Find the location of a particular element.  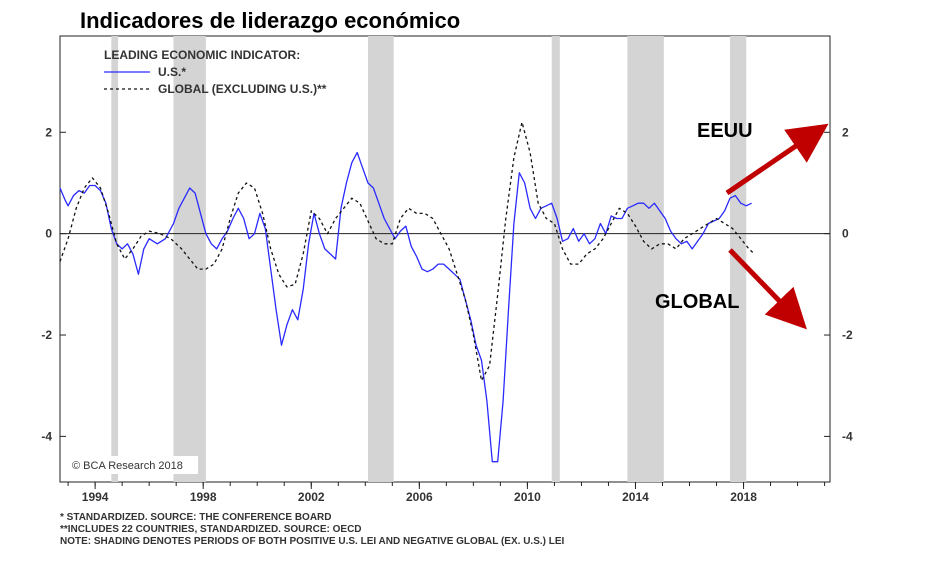

y-tick-label-right: 2 is located at coordinates (845, 132).